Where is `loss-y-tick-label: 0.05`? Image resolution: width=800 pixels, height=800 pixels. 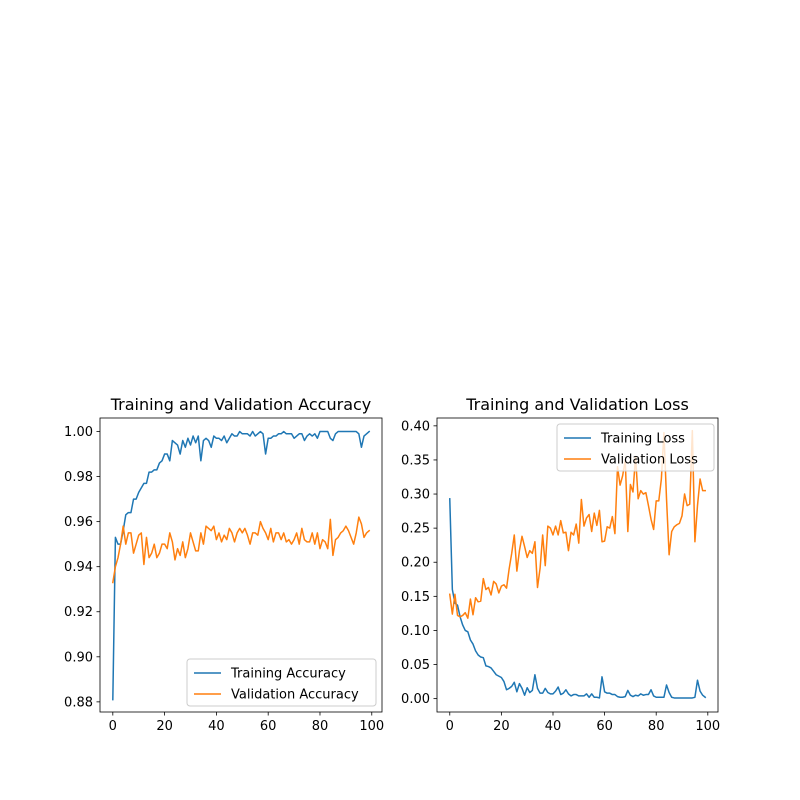
loss-y-tick-label: 0.05 is located at coordinates (415, 665).